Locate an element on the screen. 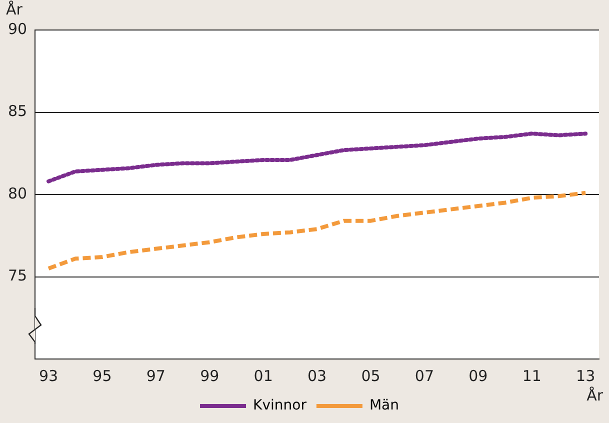 The height and width of the screenshot is (423, 609). x-tick-label: 01 is located at coordinates (263, 375).